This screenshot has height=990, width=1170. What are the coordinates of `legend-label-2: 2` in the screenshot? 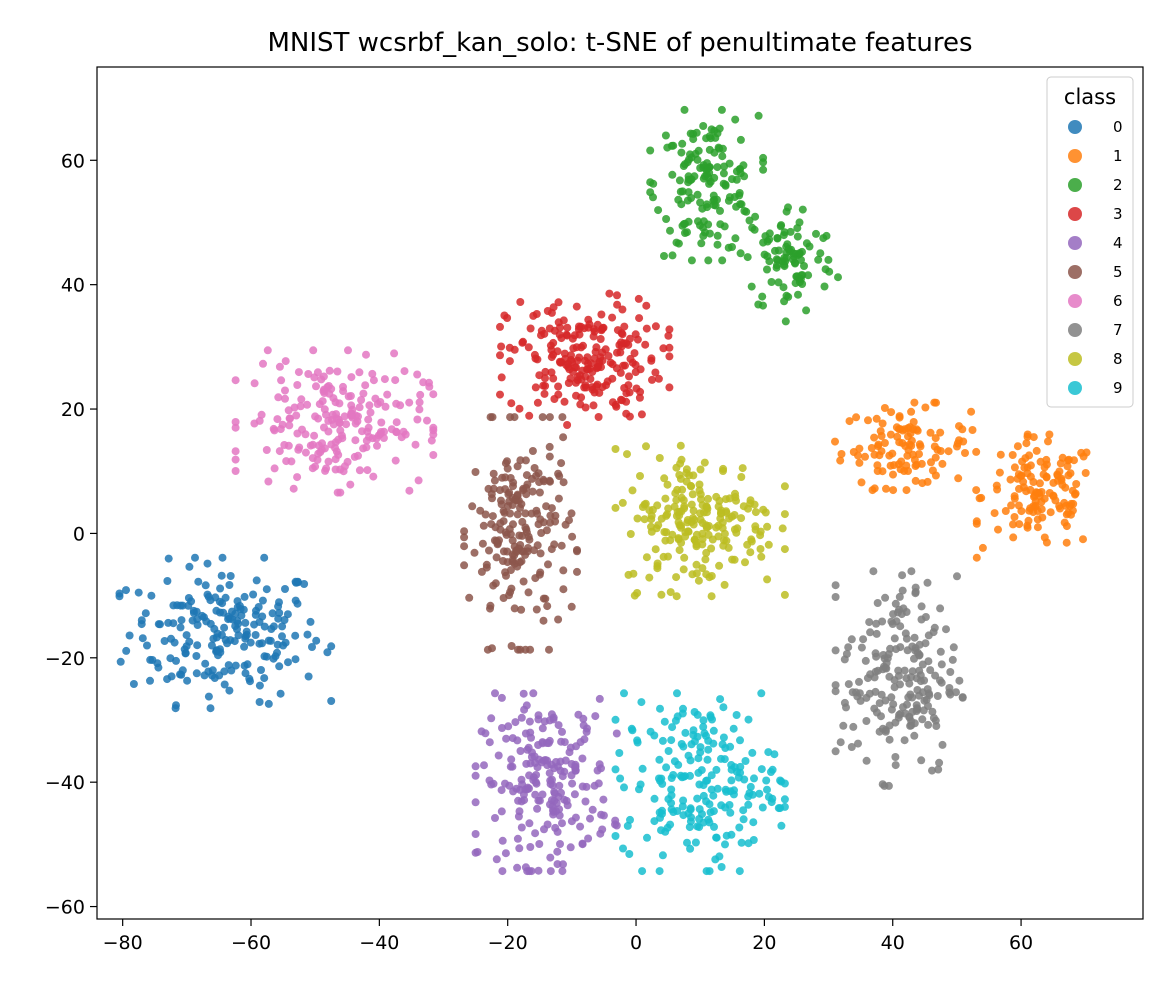 It's located at (1118, 185).